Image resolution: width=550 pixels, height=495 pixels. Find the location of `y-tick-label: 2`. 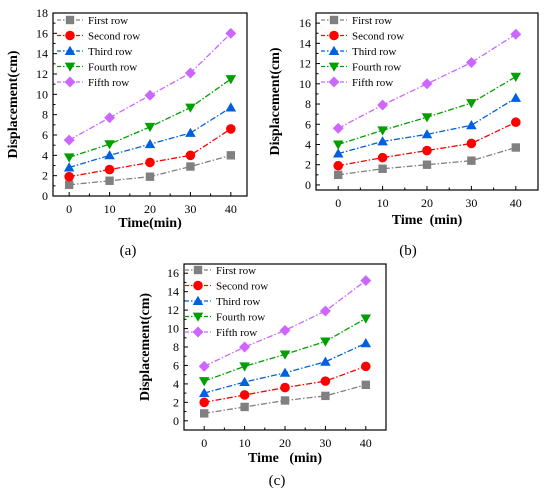

y-tick-label: 2 is located at coordinates (308, 165).